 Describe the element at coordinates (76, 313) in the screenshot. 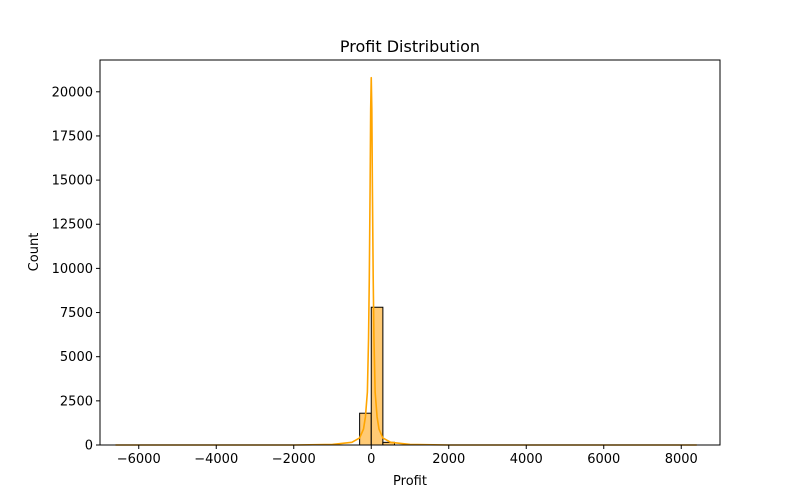

I see `y-tick-label: 7500` at that location.